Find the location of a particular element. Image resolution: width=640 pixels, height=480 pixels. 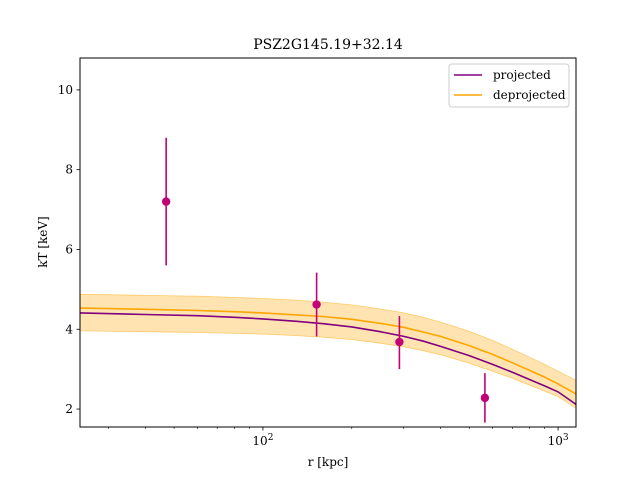

y-tick-label: 8 is located at coordinates (69, 170).